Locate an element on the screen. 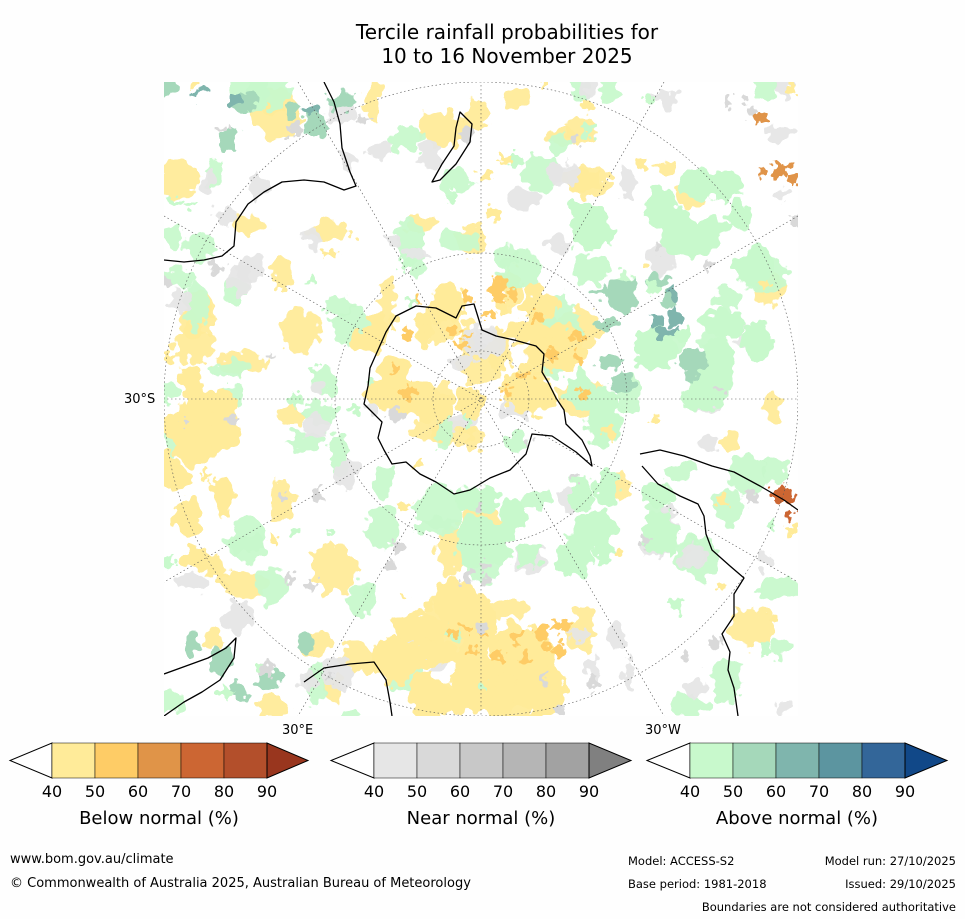 The width and height of the screenshot is (965, 919). model-run-text: Model run: 27/10/2025 is located at coordinates (890, 861).